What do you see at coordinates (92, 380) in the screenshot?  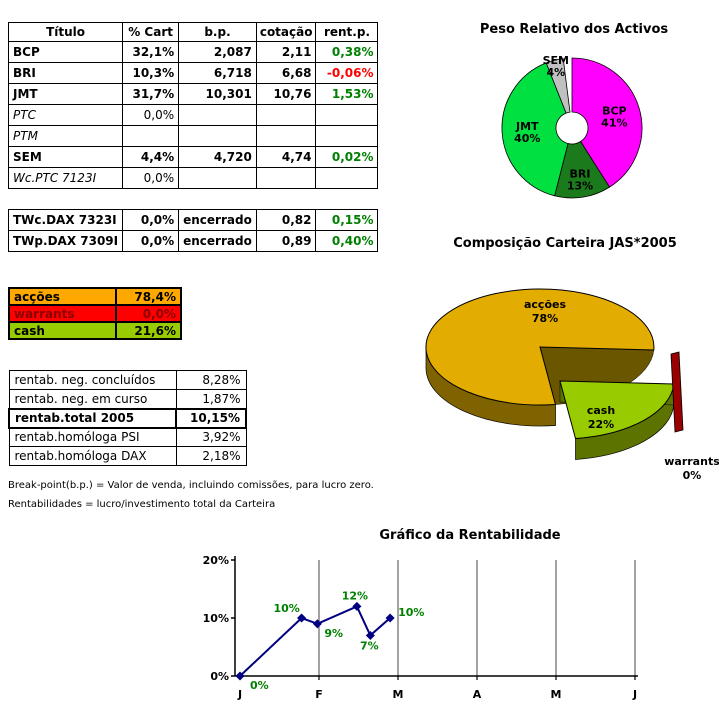 I see `cell-returns-label: rentab. neg. concluídos` at bounding box center [92, 380].